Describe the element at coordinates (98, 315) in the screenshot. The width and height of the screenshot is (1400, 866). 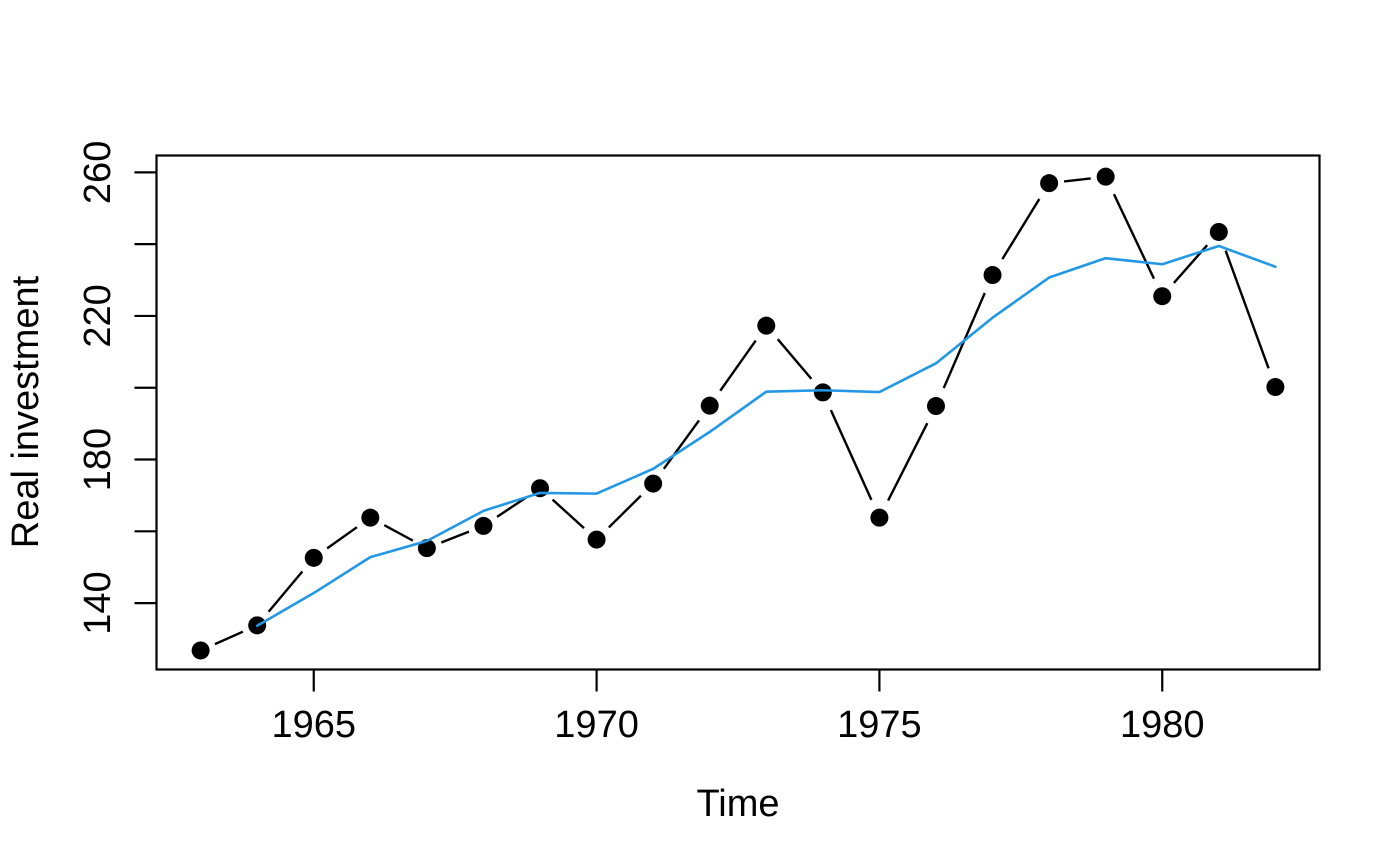
I see `y-tick-label: 220` at that location.